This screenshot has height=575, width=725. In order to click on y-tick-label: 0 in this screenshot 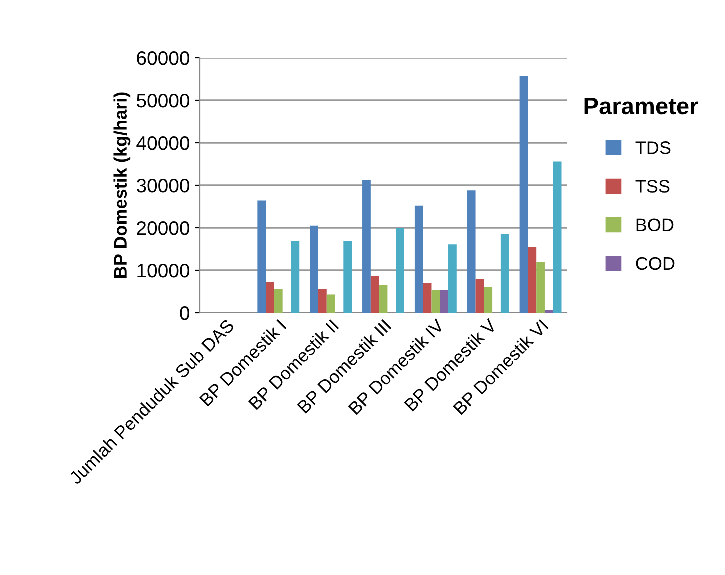, I will do `click(185, 313)`.